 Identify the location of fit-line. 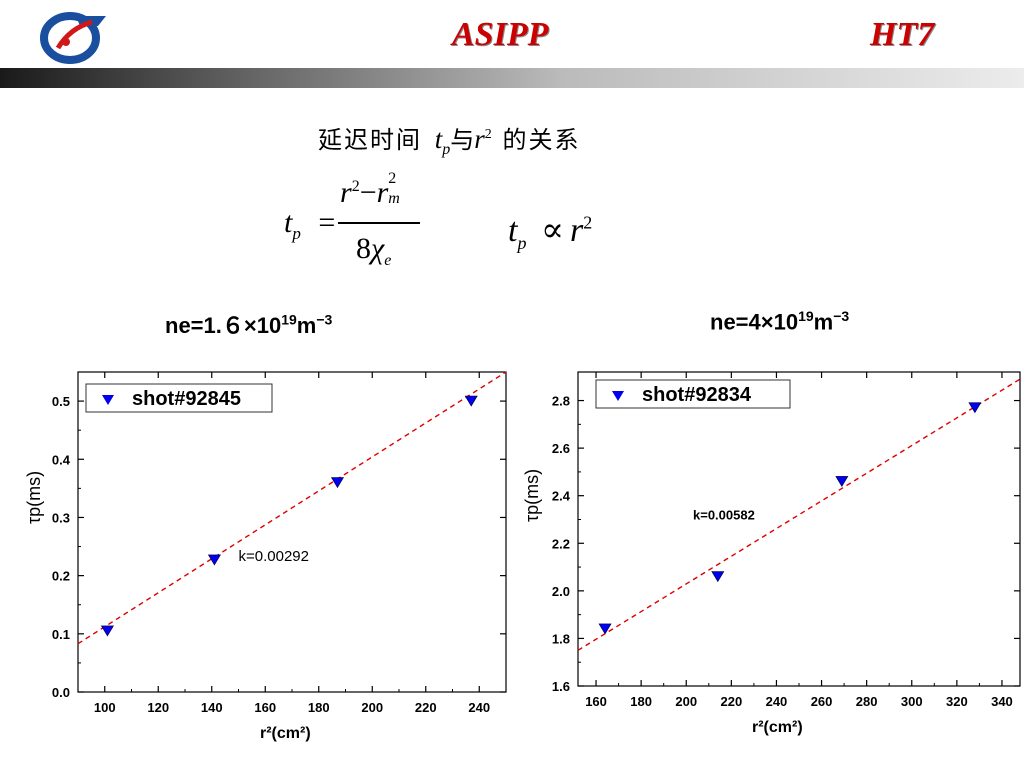
(292, 508).